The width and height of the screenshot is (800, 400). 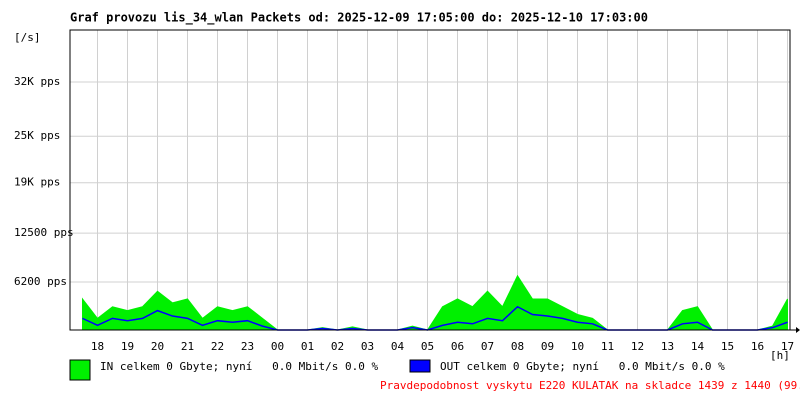 What do you see at coordinates (247, 346) in the screenshot?
I see `x-tick-label: 23` at bounding box center [247, 346].